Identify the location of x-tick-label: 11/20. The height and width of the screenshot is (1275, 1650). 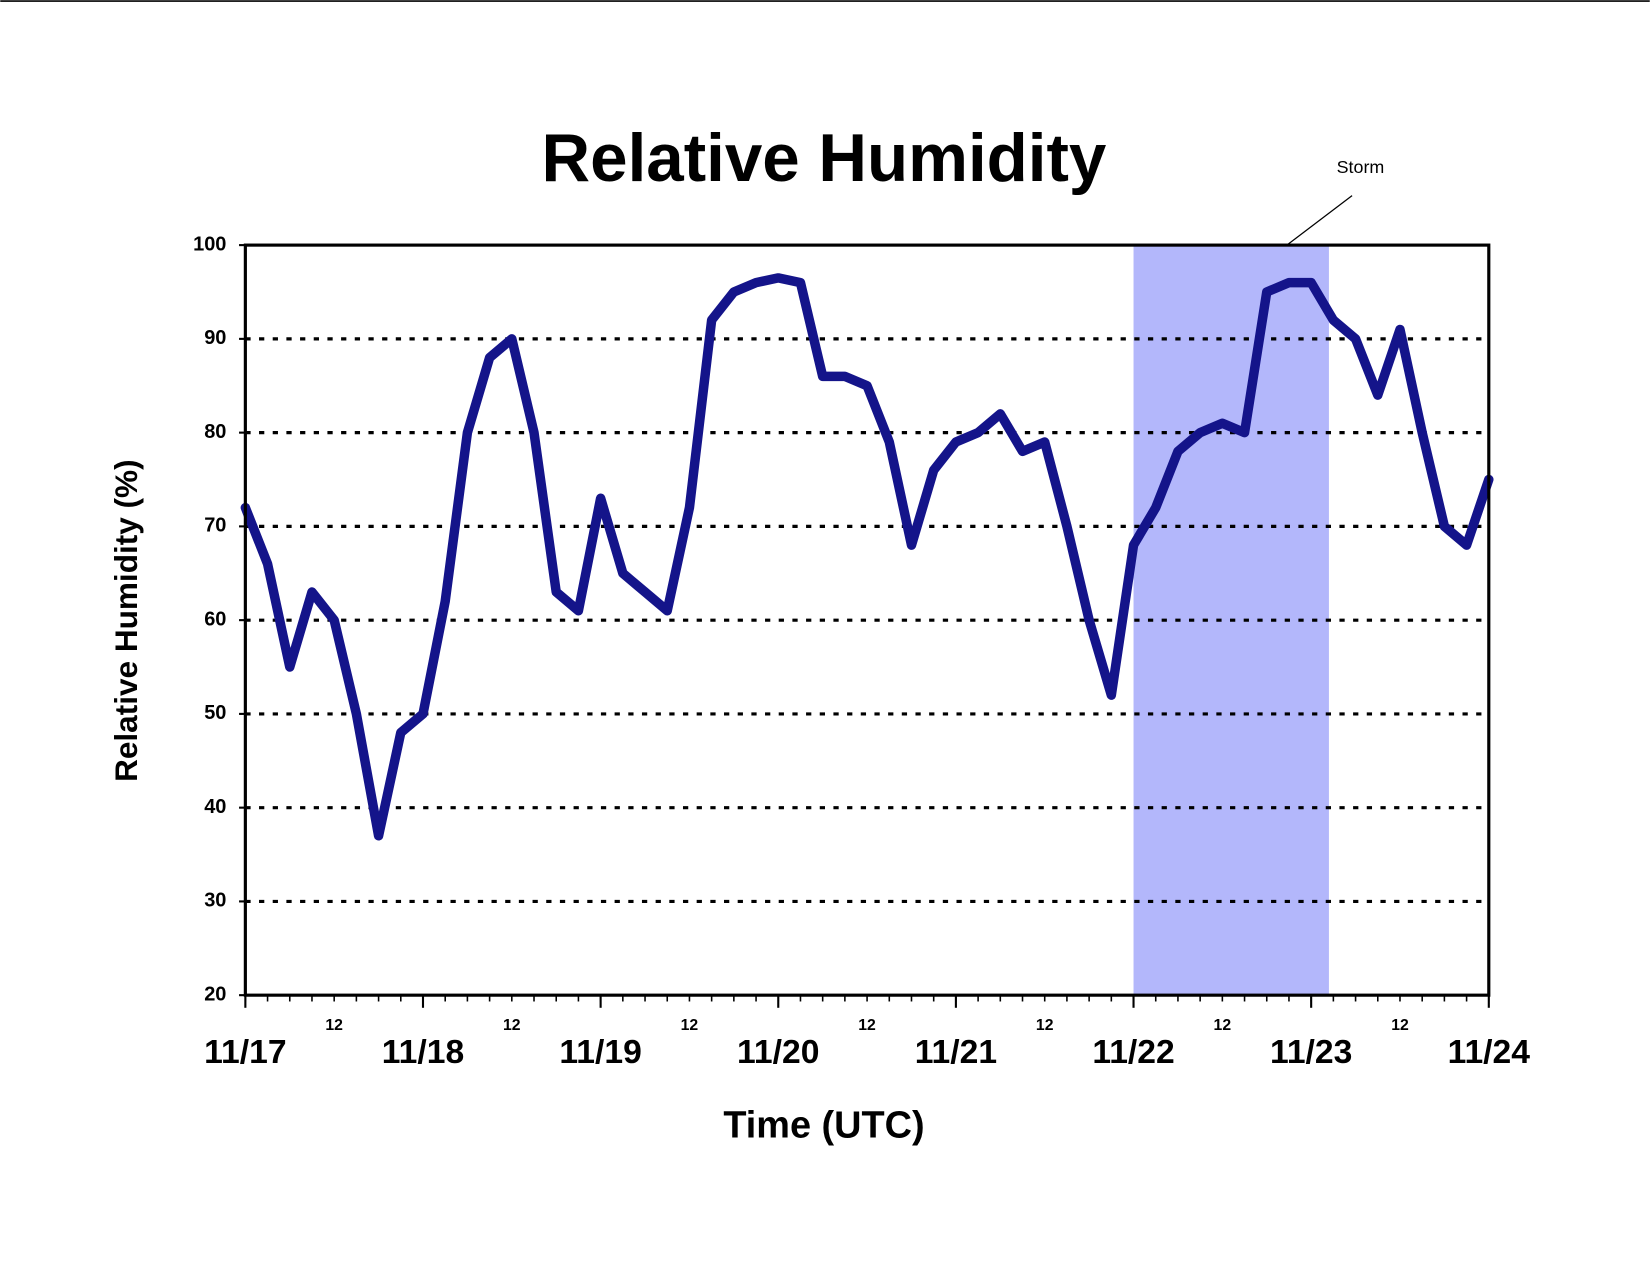
(778, 1052).